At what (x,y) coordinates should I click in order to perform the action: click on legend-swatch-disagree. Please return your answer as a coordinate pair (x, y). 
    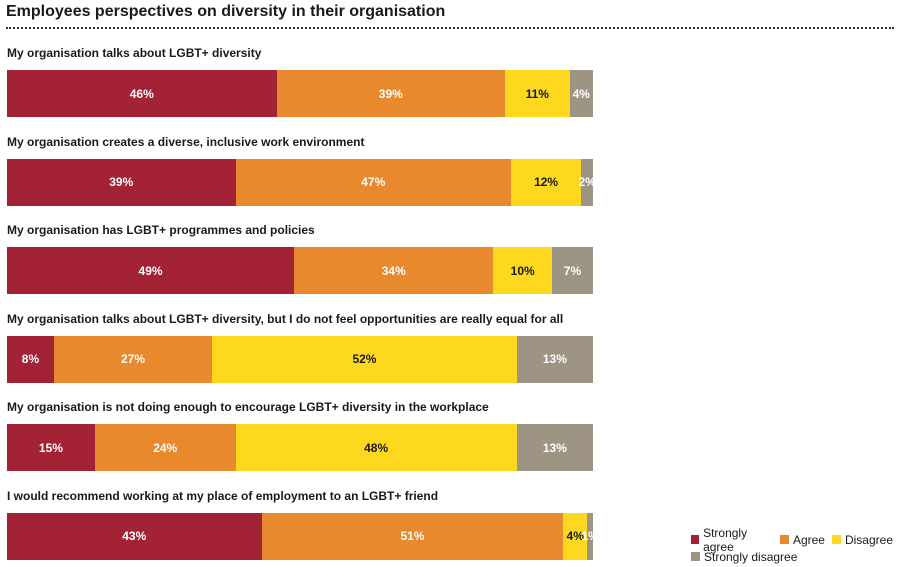
    Looking at the image, I should click on (836, 539).